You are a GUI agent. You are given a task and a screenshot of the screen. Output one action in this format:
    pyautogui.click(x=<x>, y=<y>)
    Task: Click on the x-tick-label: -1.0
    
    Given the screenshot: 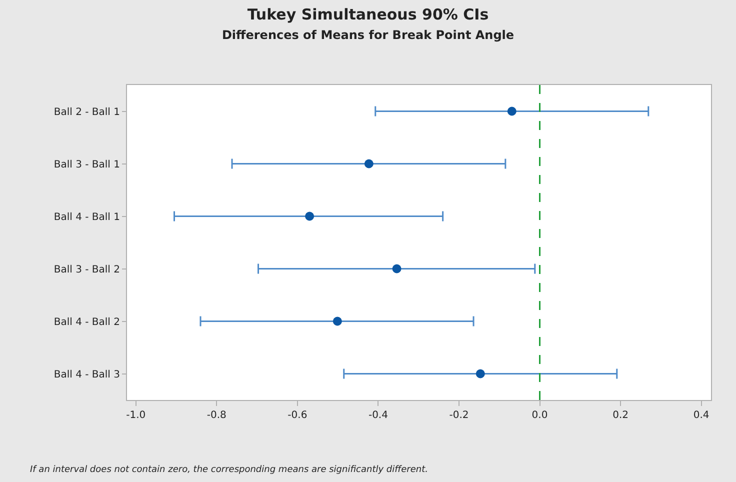 What is the action you would take?
    pyautogui.click(x=136, y=415)
    